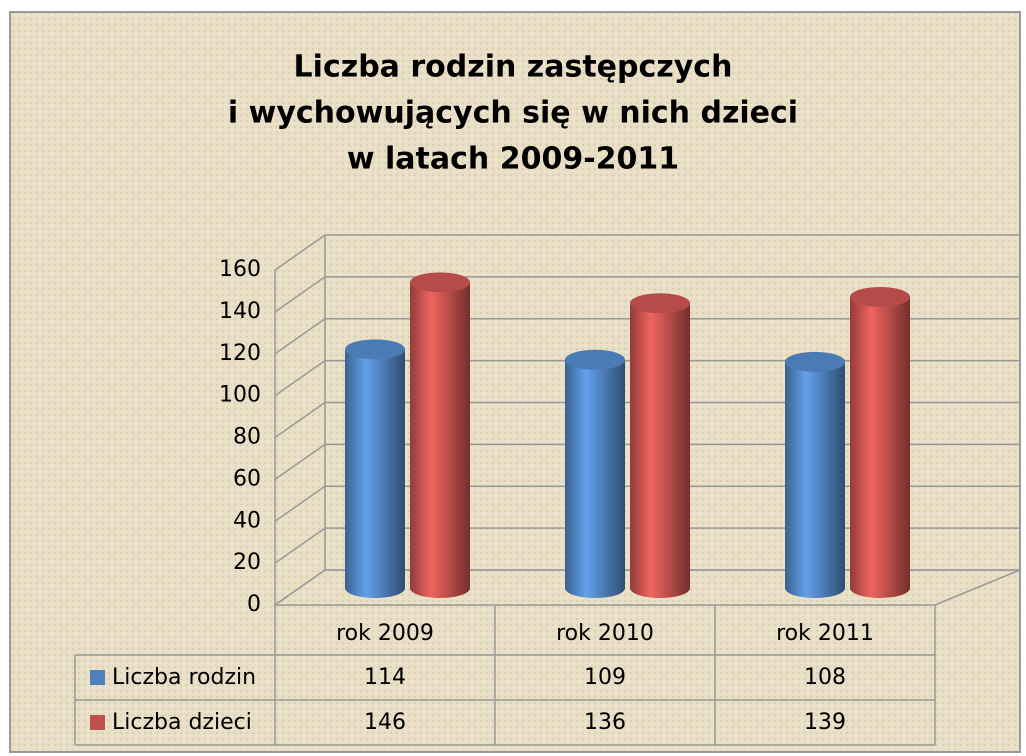 The height and width of the screenshot is (756, 1026). Describe the element at coordinates (254, 604) in the screenshot. I see `y-tick-label: 0` at that location.